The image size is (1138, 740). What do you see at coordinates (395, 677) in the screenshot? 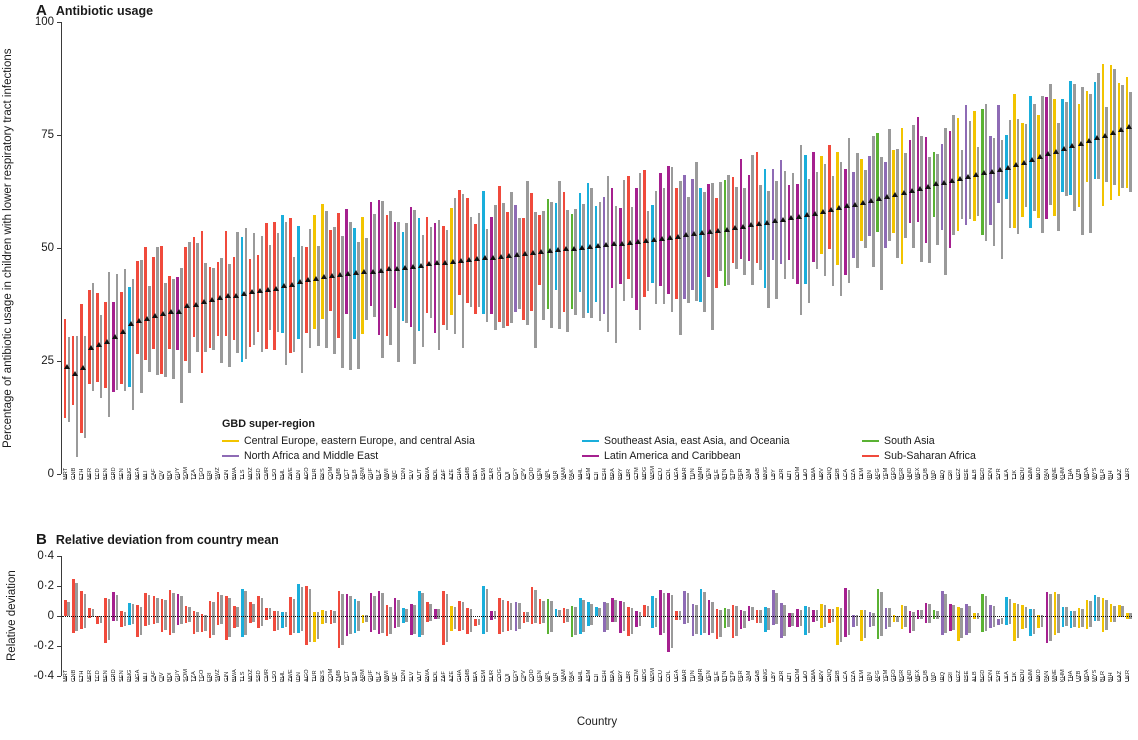
I see `x-tick-label: NIC` at bounding box center [395, 677].